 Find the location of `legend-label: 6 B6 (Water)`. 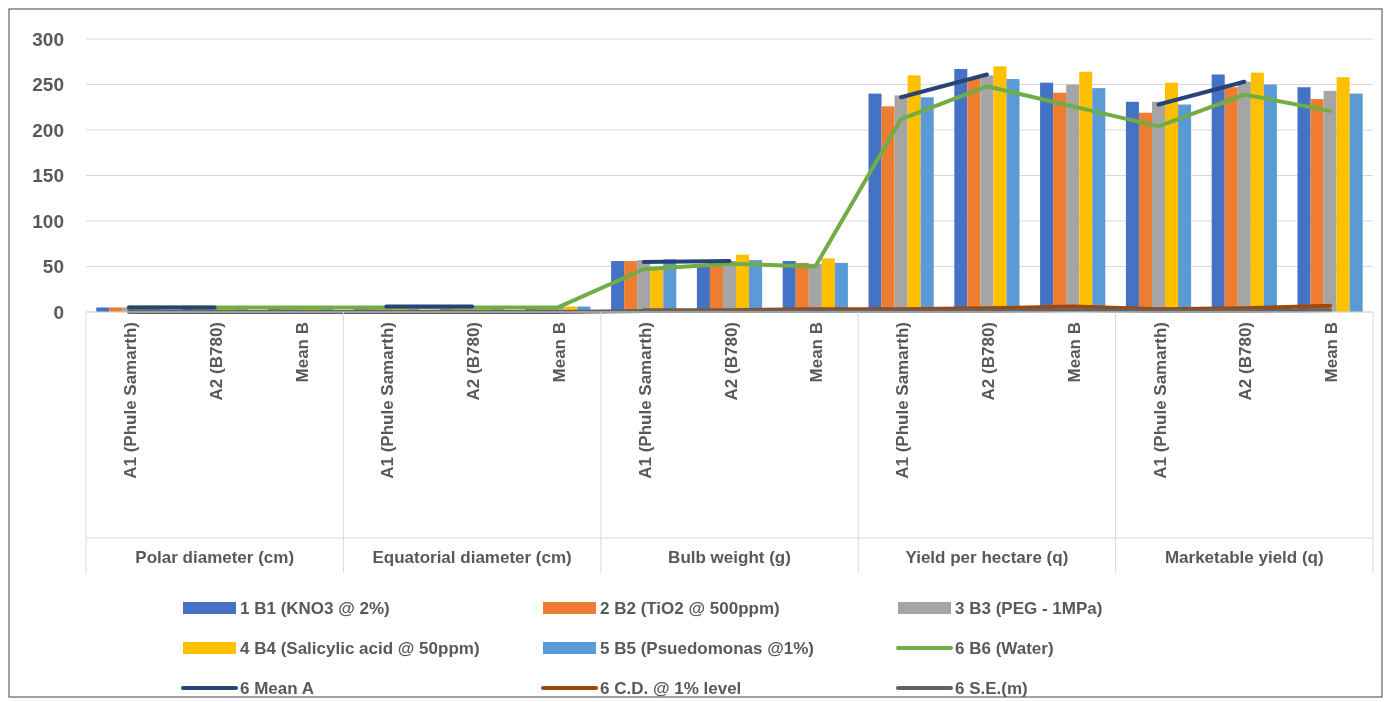

legend-label: 6 B6 (Water) is located at coordinates (1004, 648).